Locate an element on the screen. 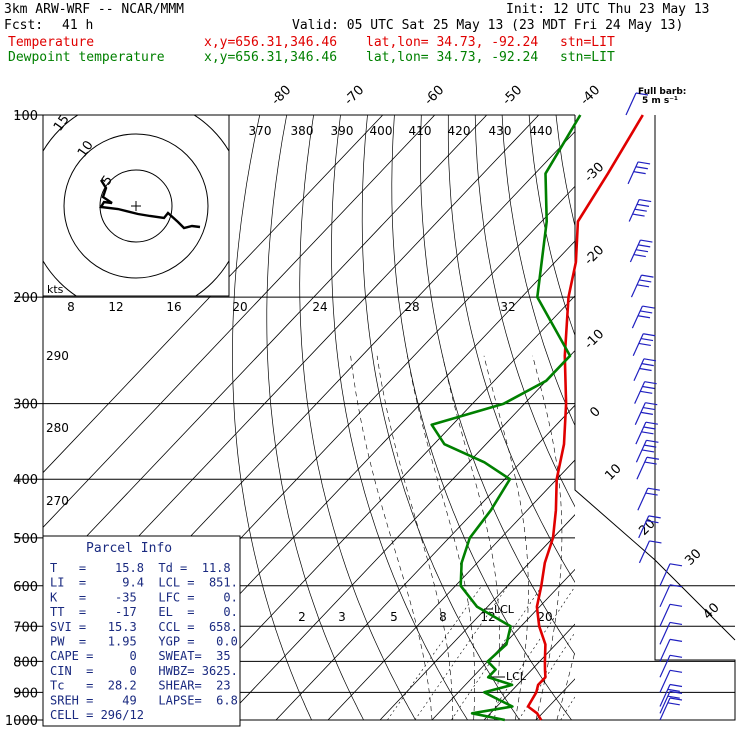  temperature-tick-label: -60 is located at coordinates (435, 96).